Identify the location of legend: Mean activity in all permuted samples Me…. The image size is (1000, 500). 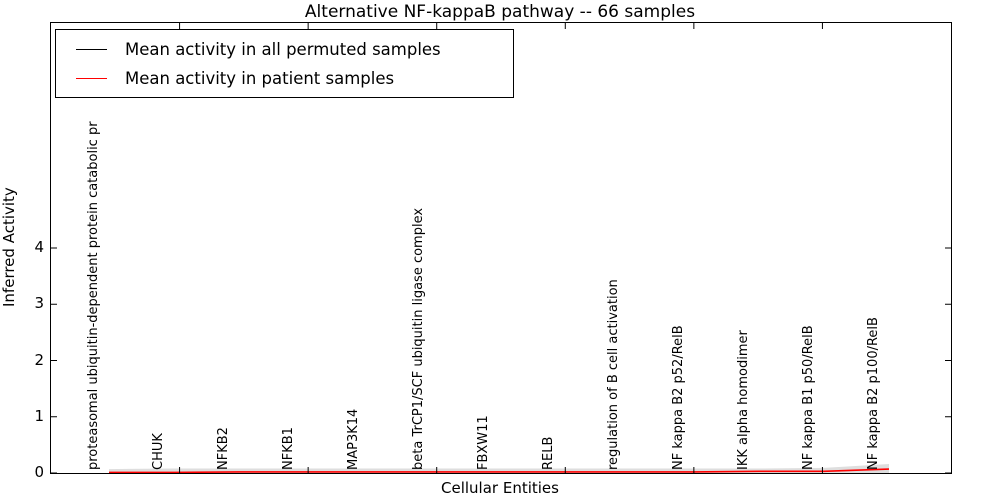
(284, 63).